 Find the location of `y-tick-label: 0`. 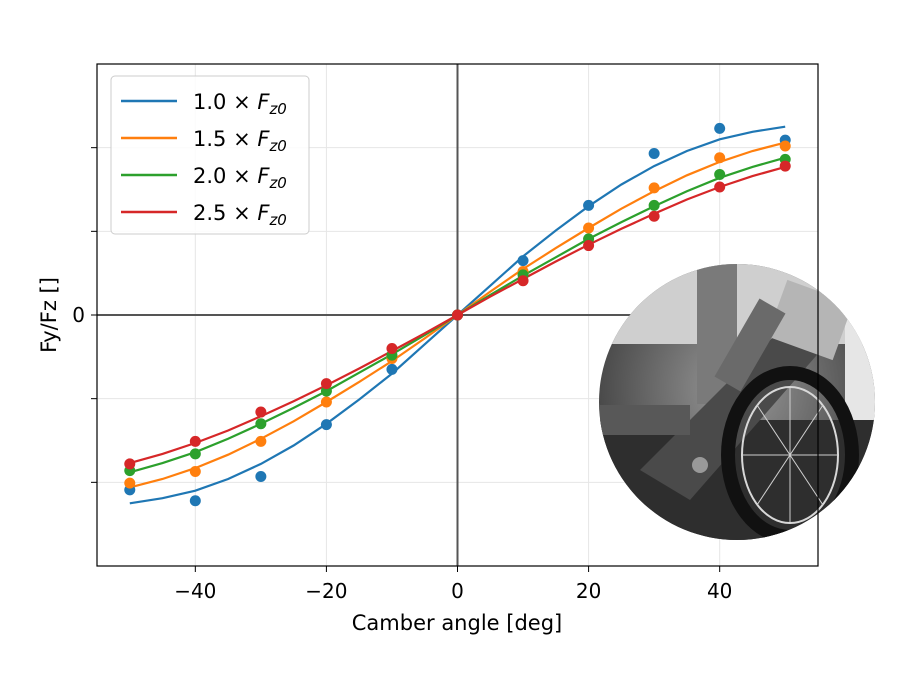

y-tick-label: 0 is located at coordinates (78, 315).